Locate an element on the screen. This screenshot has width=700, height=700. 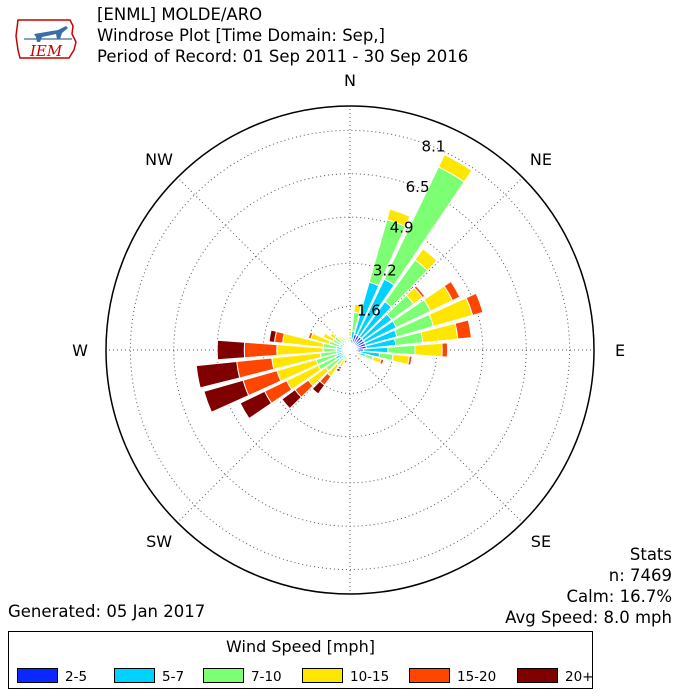
stats-count: n: 7469 is located at coordinates (640, 575).